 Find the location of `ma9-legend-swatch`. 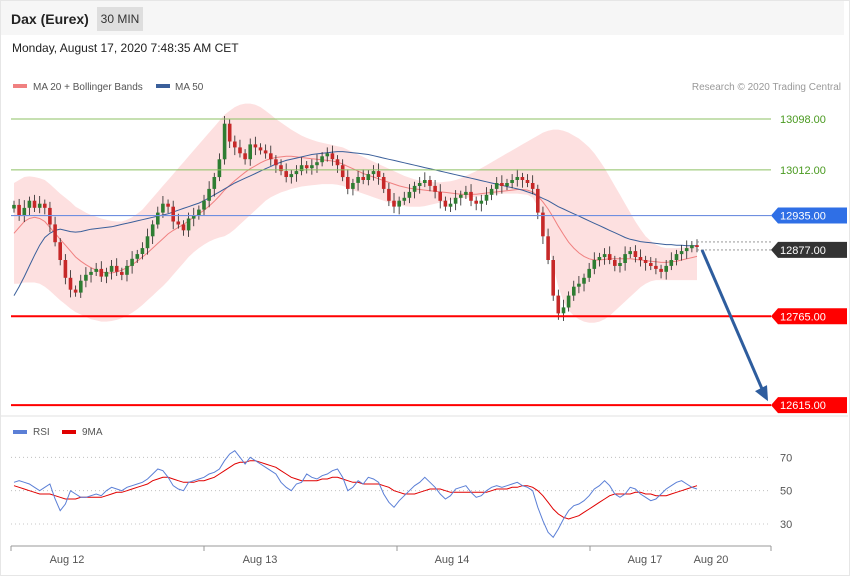

ma9-legend-swatch is located at coordinates (69, 432).